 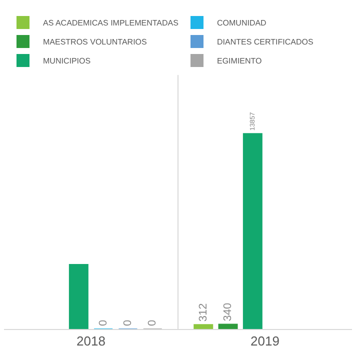 What do you see at coordinates (265, 341) in the screenshot?
I see `x-tick-label: 2019` at bounding box center [265, 341].